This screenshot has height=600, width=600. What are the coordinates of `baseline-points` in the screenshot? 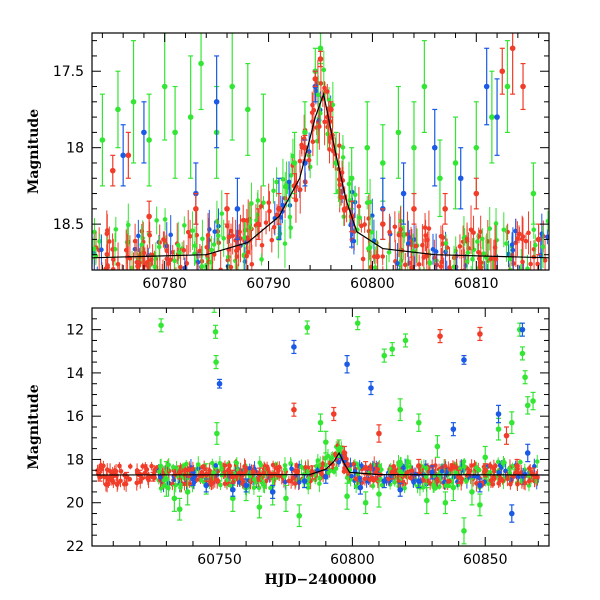 It's located at (317, 468).